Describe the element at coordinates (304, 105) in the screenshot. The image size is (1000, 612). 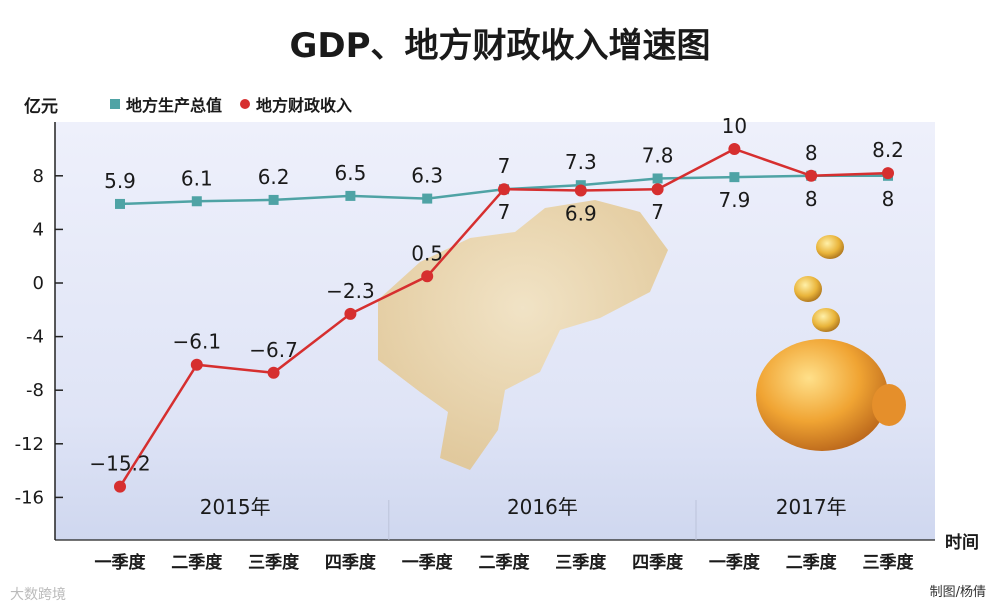
I see `legend-revenue-label: 地方财政收入` at that location.